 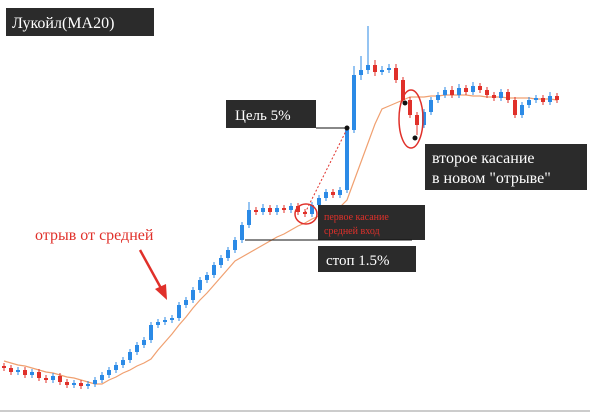 What do you see at coordinates (263, 116) in the screenshot?
I see `target-label: Цель 5%` at bounding box center [263, 116].